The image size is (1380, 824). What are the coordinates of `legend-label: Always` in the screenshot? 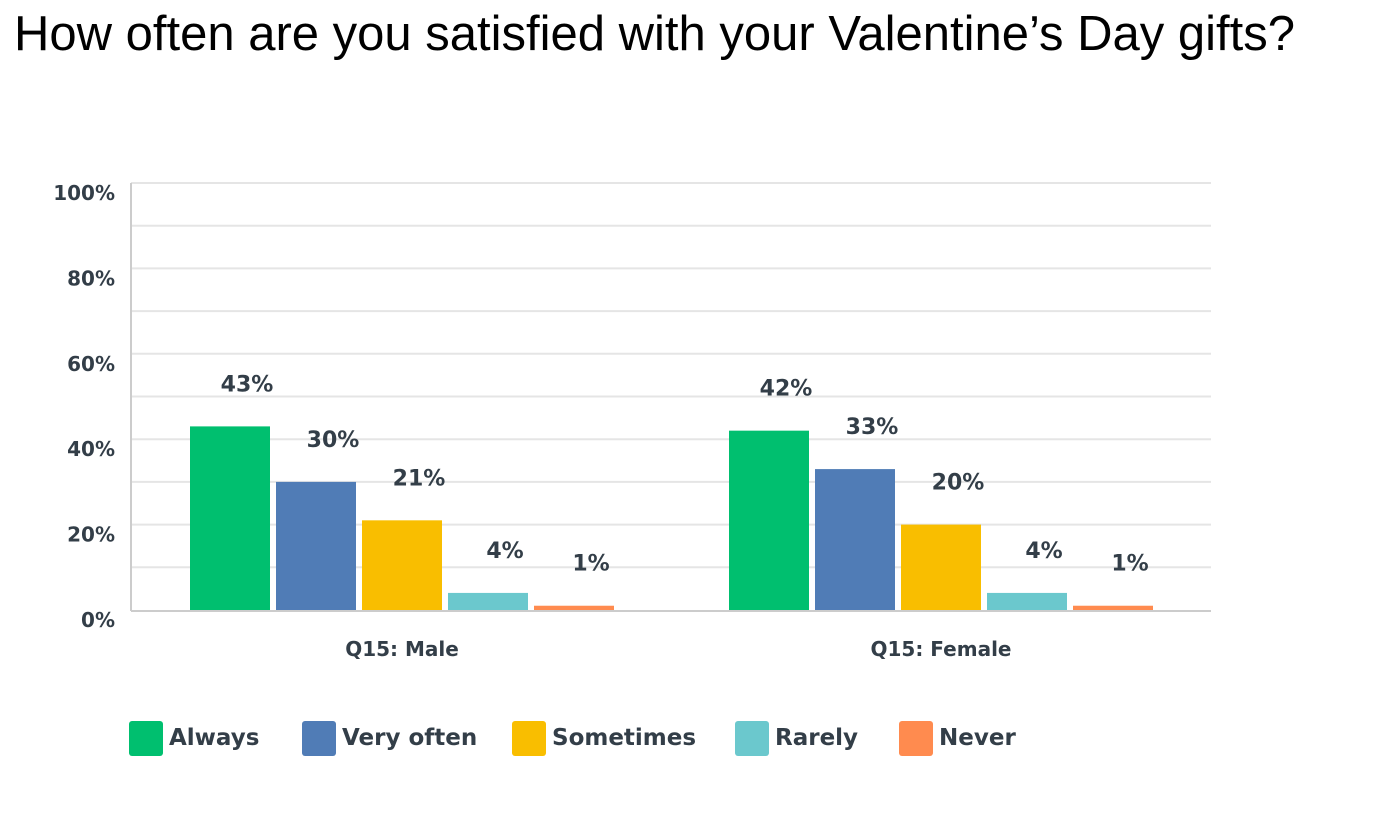 It's located at (214, 738).